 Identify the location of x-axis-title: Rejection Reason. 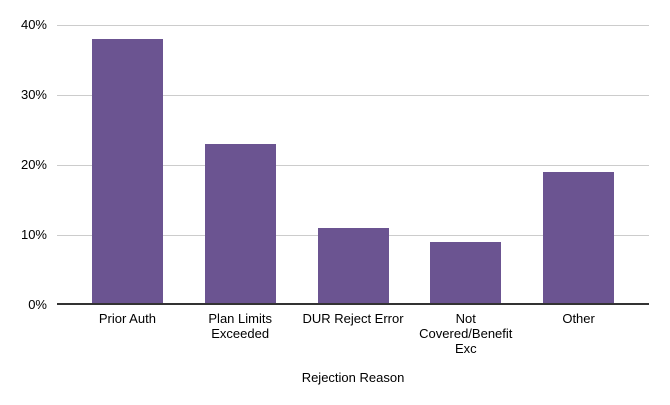
(353, 377).